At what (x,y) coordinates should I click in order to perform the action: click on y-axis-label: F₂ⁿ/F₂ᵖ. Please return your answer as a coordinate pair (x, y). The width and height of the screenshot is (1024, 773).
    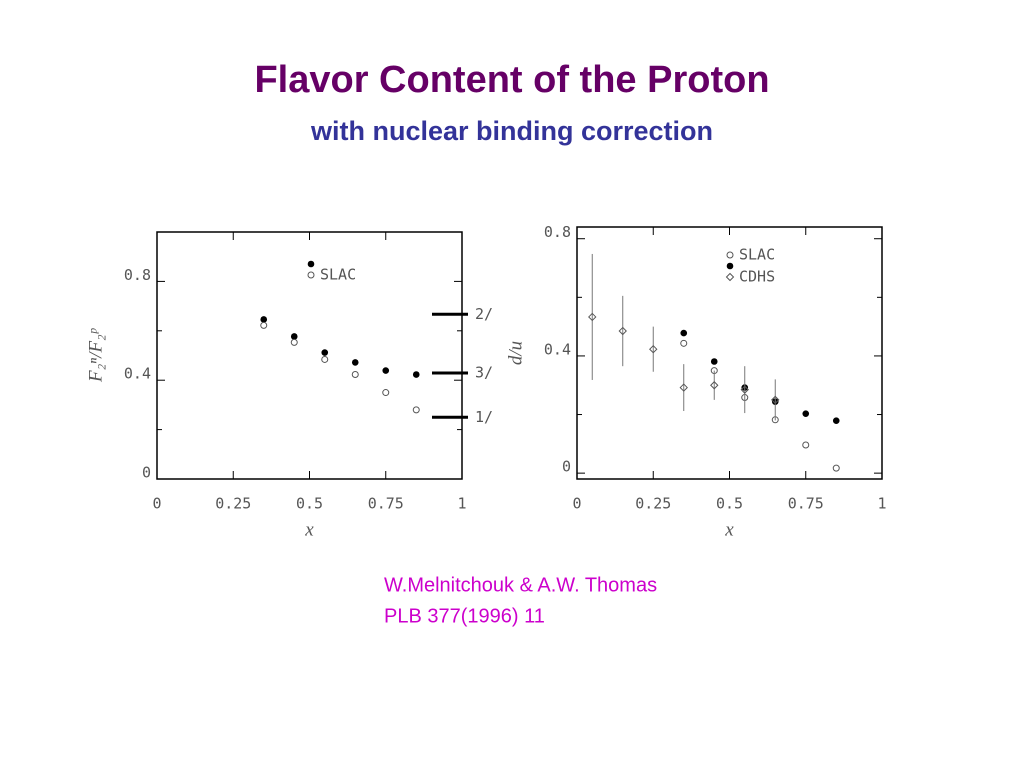
    Looking at the image, I should click on (95, 355).